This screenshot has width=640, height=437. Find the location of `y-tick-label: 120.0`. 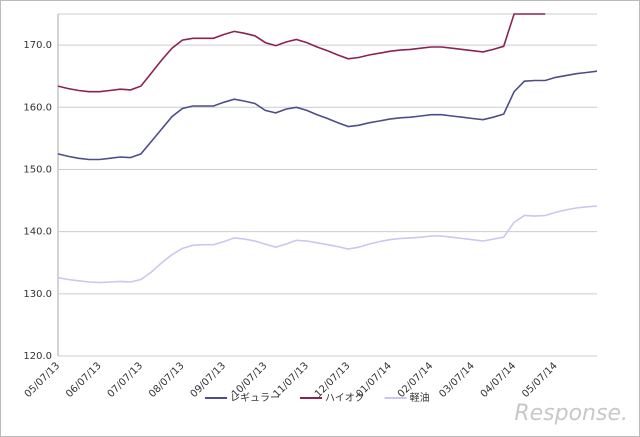

y-tick-label: 120.0 is located at coordinates (37, 356).